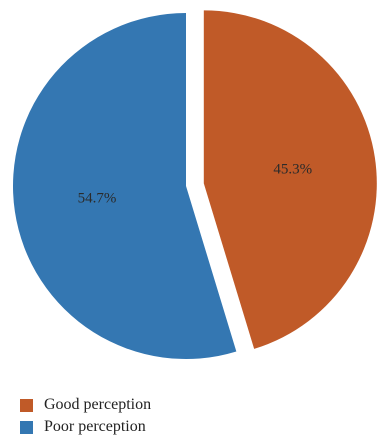  I want to click on legend-swatch-good-perception, so click(26, 405).